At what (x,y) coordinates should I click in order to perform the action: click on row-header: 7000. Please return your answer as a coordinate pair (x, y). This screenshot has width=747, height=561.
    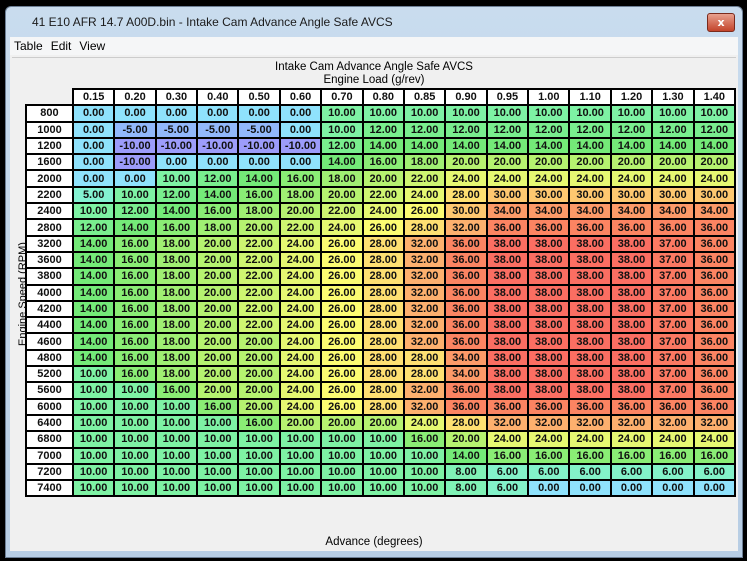
    Looking at the image, I should click on (49, 455).